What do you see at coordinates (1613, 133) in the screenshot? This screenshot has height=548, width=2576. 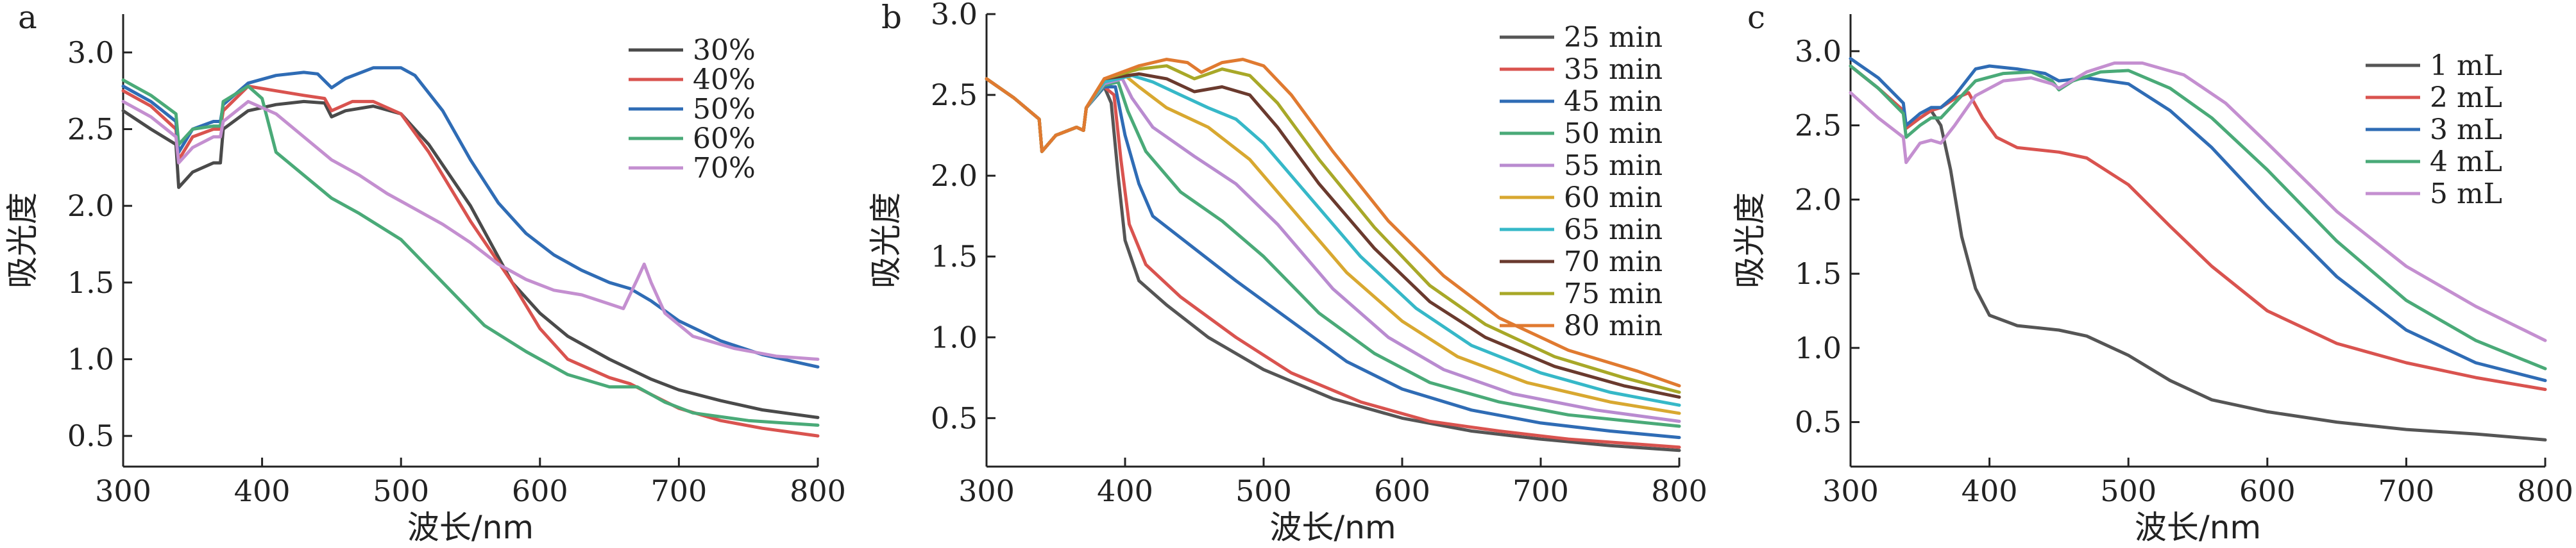 I see `legend-label: 50 min` at bounding box center [1613, 133].